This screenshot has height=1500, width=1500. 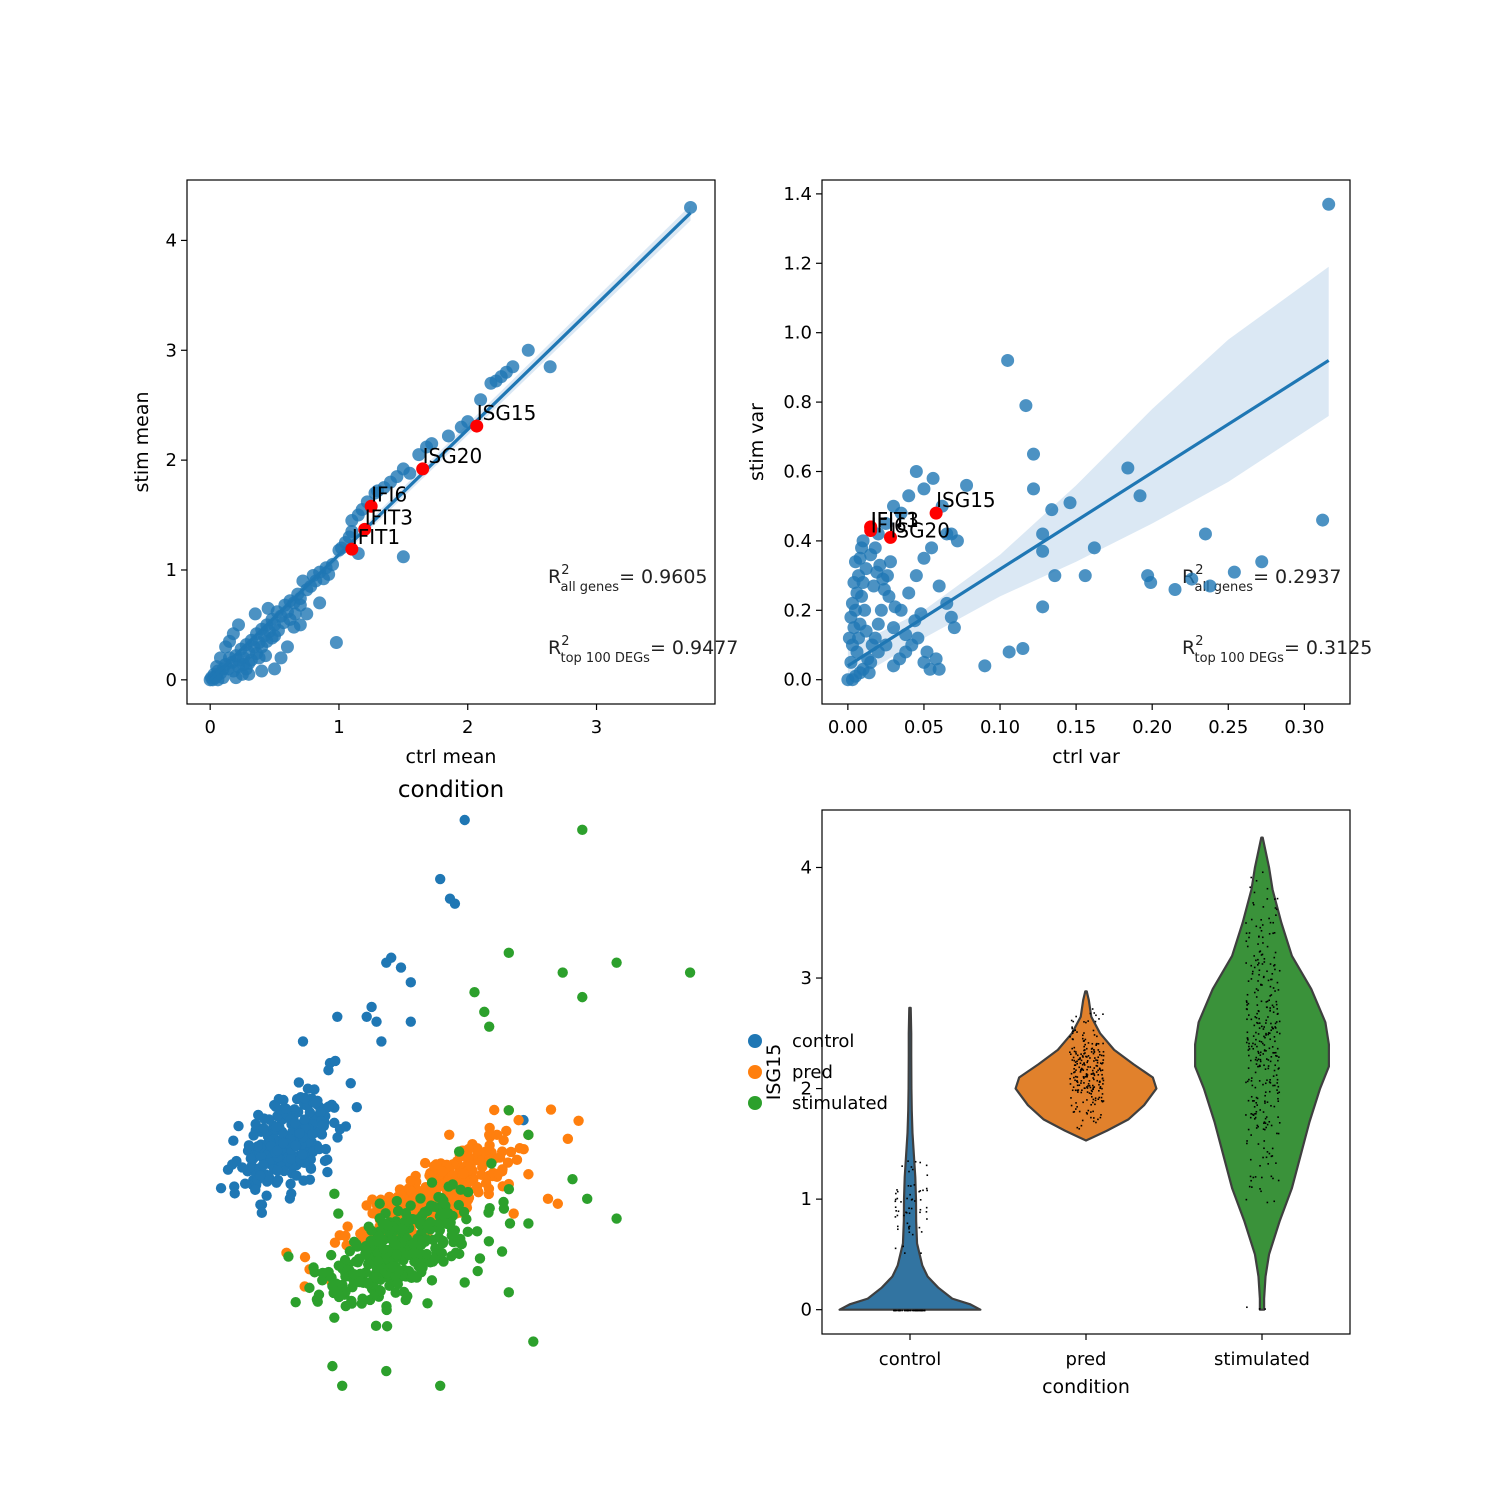 I want to click on mean-gene-label: IFIT1, so click(x=376, y=537).